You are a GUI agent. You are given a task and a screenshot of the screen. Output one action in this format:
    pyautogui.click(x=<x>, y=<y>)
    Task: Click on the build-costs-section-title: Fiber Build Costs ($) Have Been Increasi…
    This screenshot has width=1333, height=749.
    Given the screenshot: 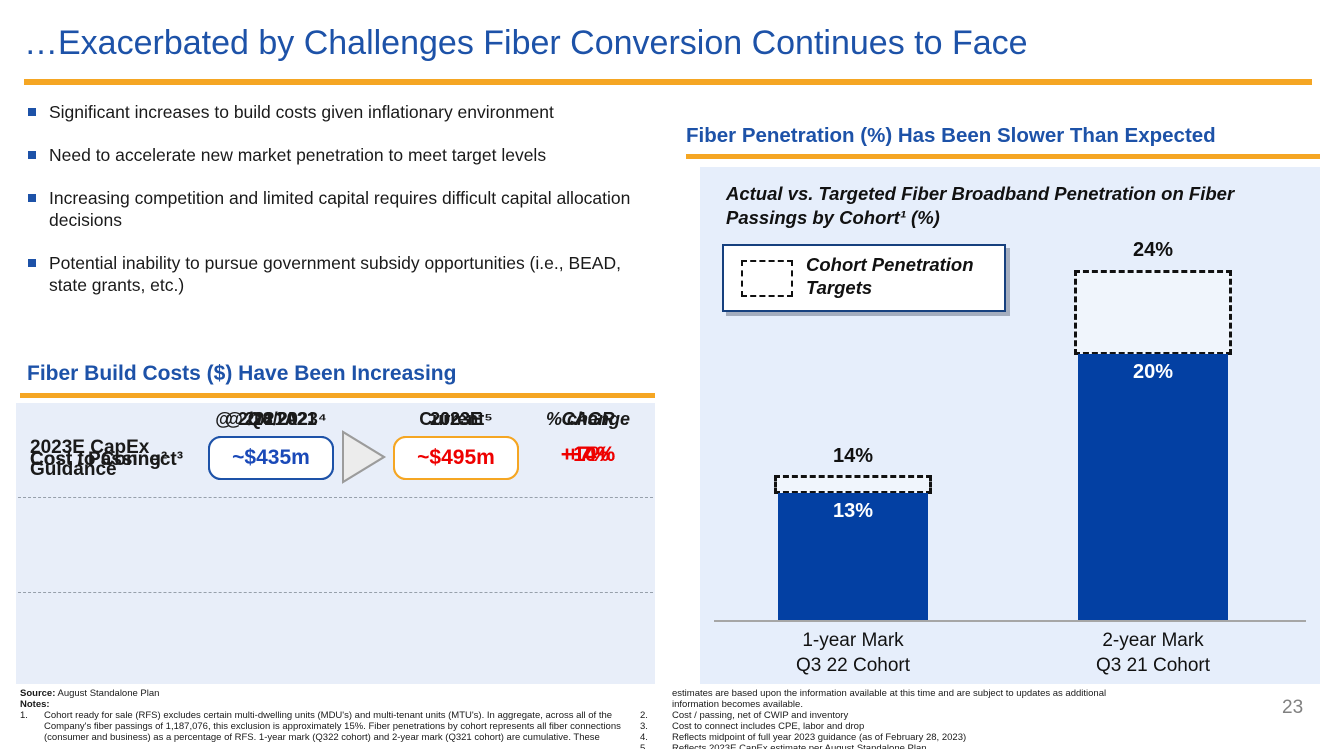 What is the action you would take?
    pyautogui.click(x=242, y=373)
    